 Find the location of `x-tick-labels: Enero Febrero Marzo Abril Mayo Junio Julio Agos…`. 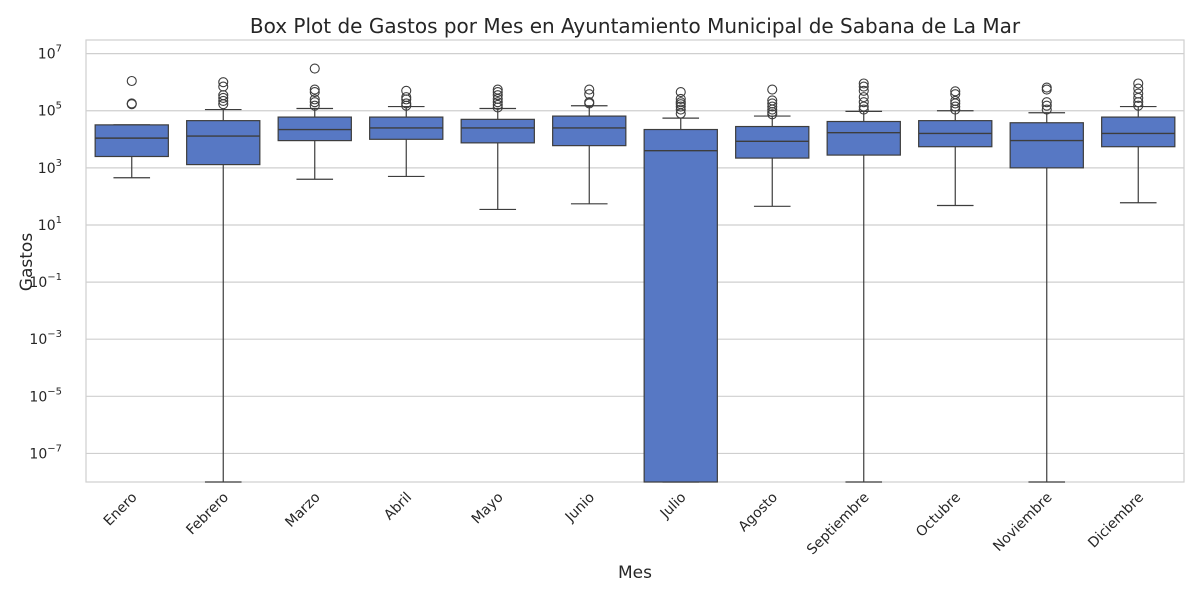

x-tick-labels: Enero Febrero Marzo Abril Mayo Junio Julio Agos… is located at coordinates (624, 524).